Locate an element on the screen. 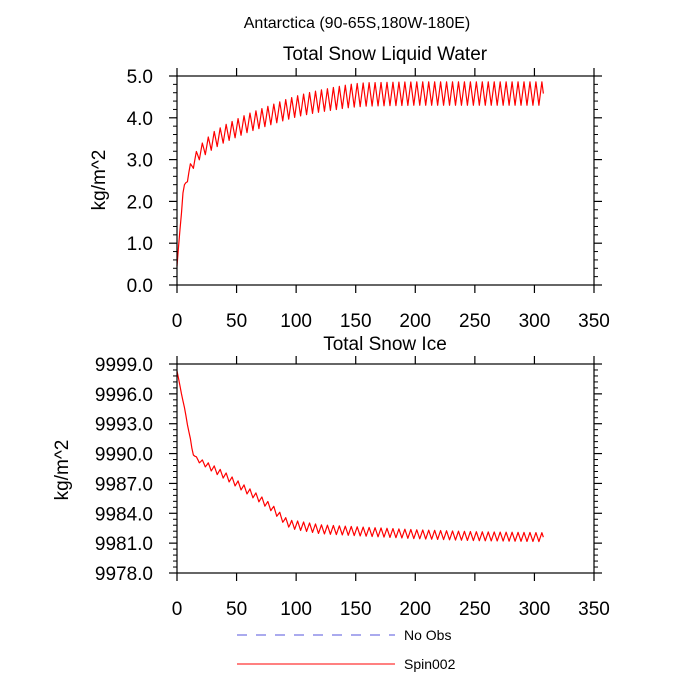 This screenshot has width=700, height=700. y-tick-label: 9987.0 is located at coordinates (124, 484).